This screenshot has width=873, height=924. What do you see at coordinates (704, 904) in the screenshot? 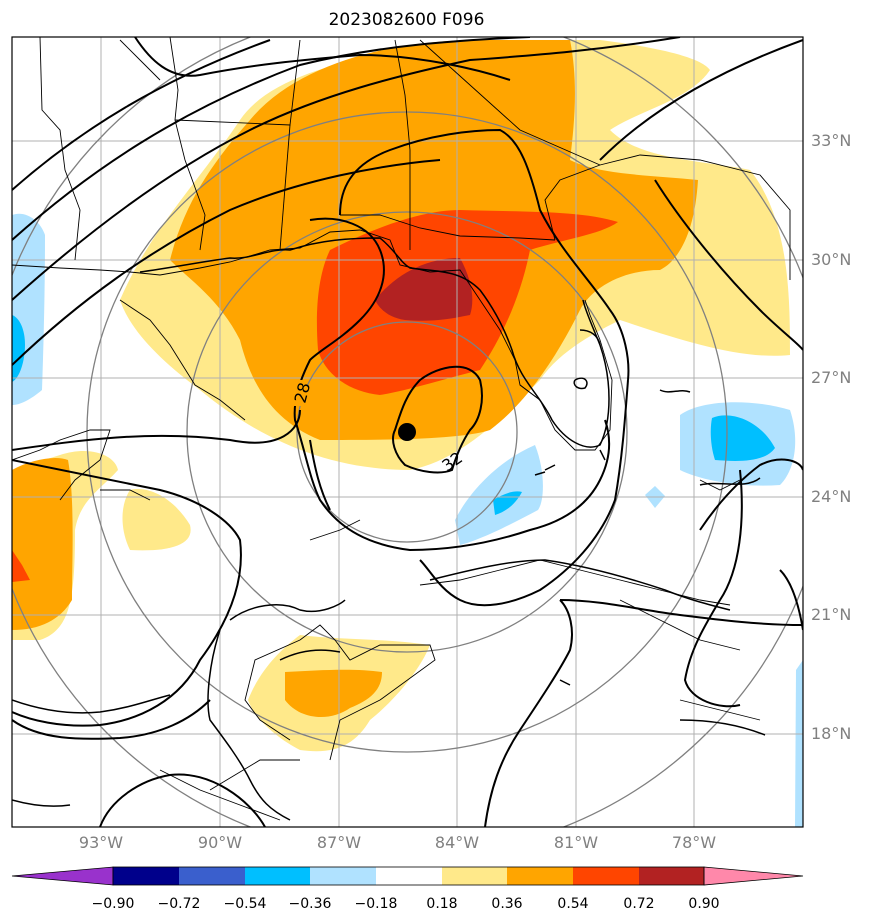
I see `colorbar-tick-10: 0.90` at bounding box center [704, 904].